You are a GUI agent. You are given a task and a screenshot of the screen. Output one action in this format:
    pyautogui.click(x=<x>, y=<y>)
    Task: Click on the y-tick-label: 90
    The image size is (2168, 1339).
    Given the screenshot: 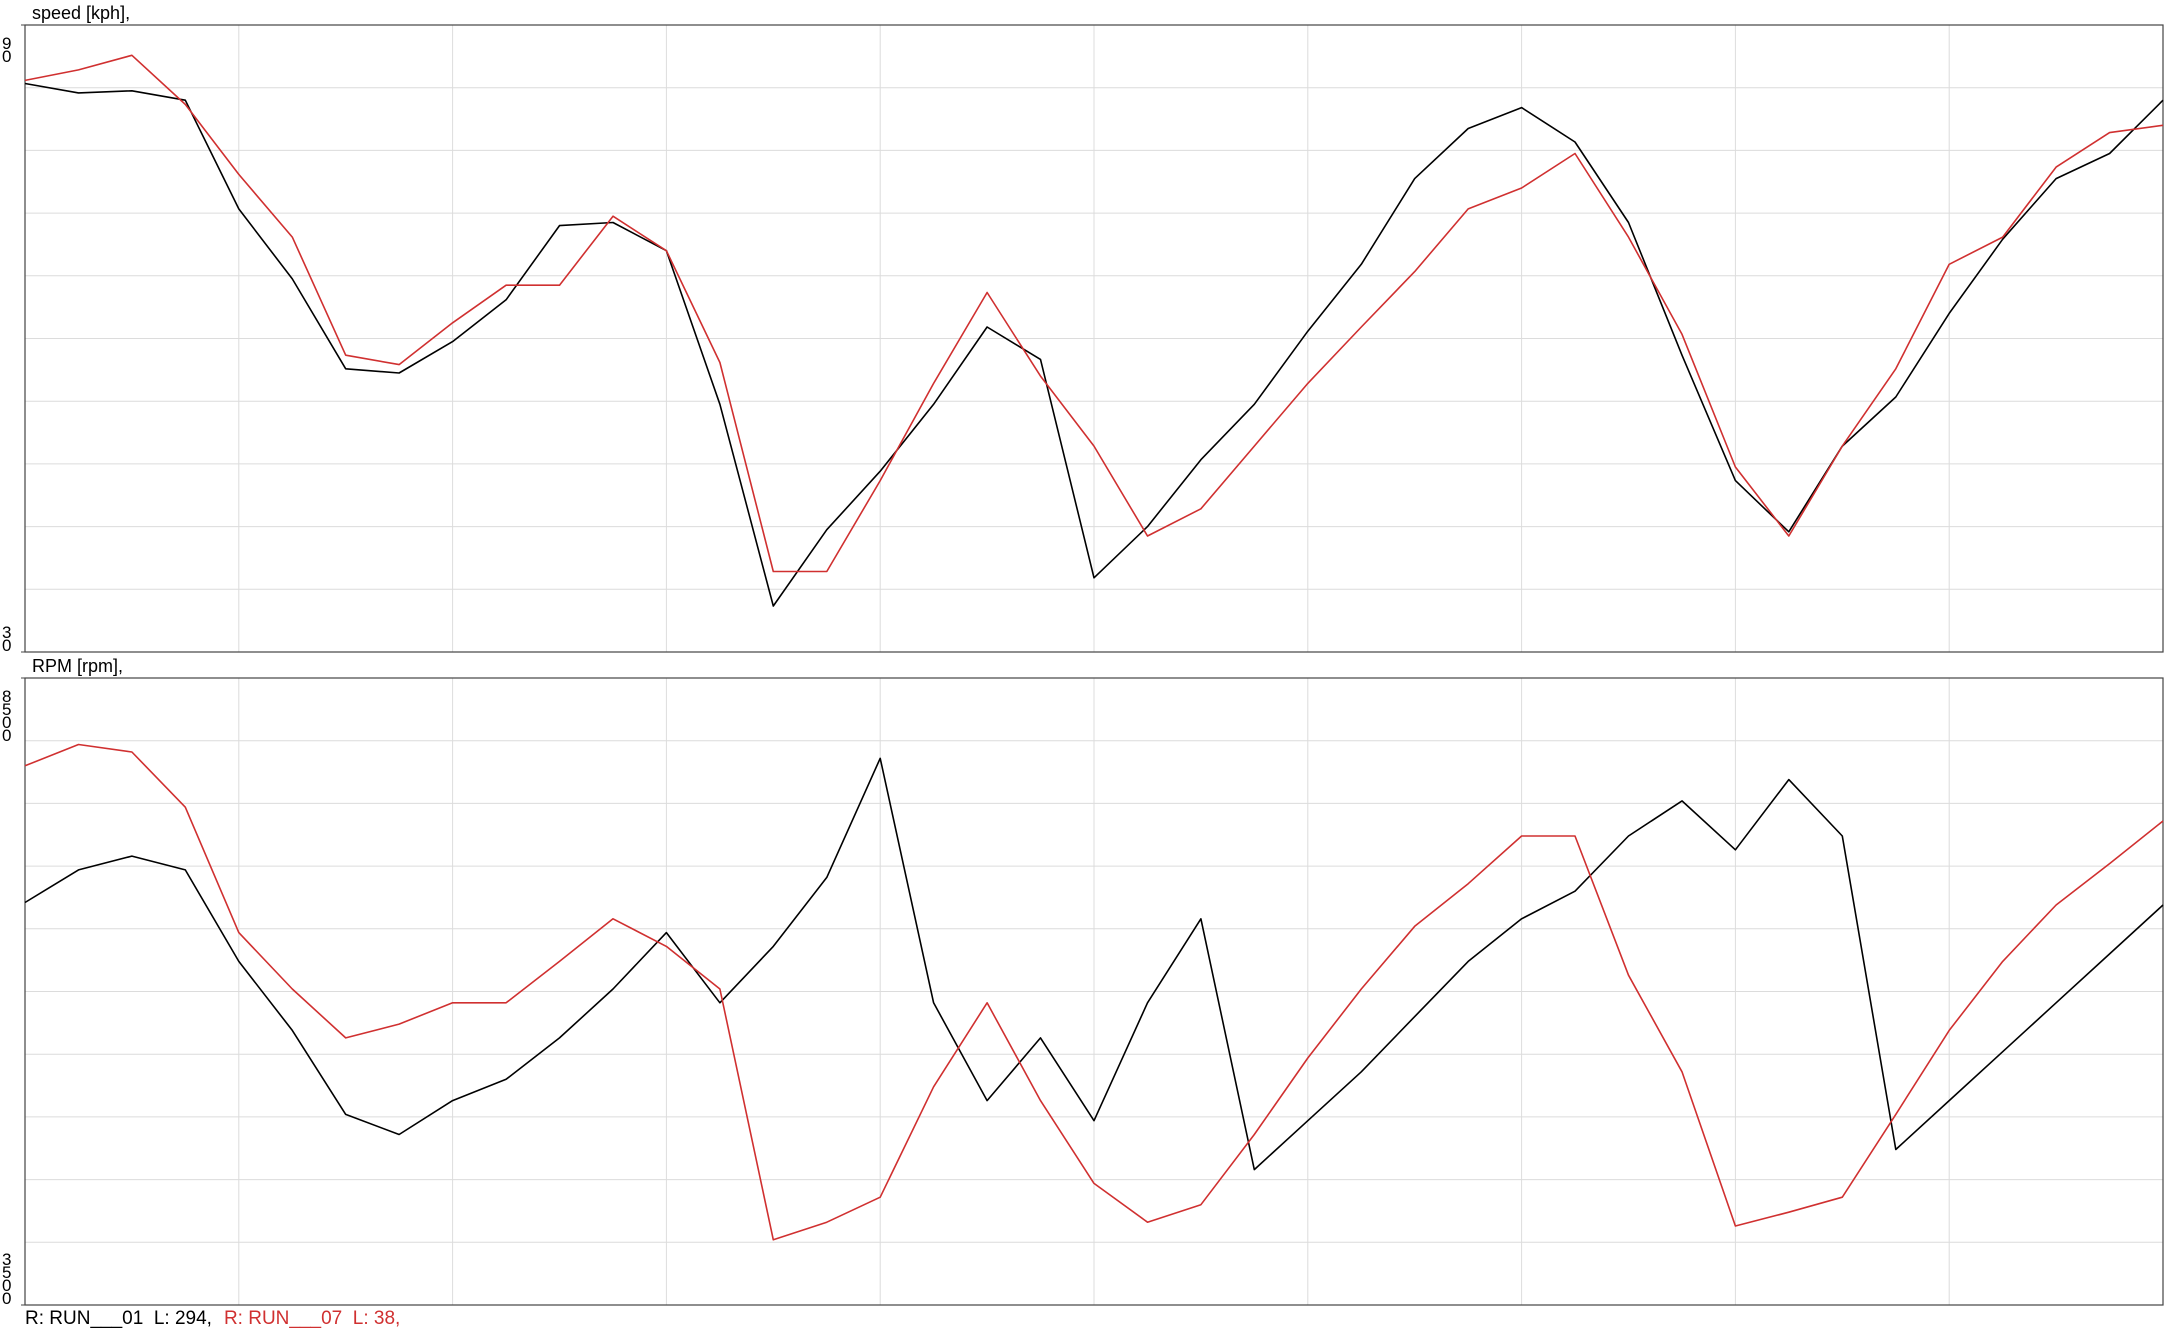 What is the action you would take?
    pyautogui.click(x=7, y=50)
    